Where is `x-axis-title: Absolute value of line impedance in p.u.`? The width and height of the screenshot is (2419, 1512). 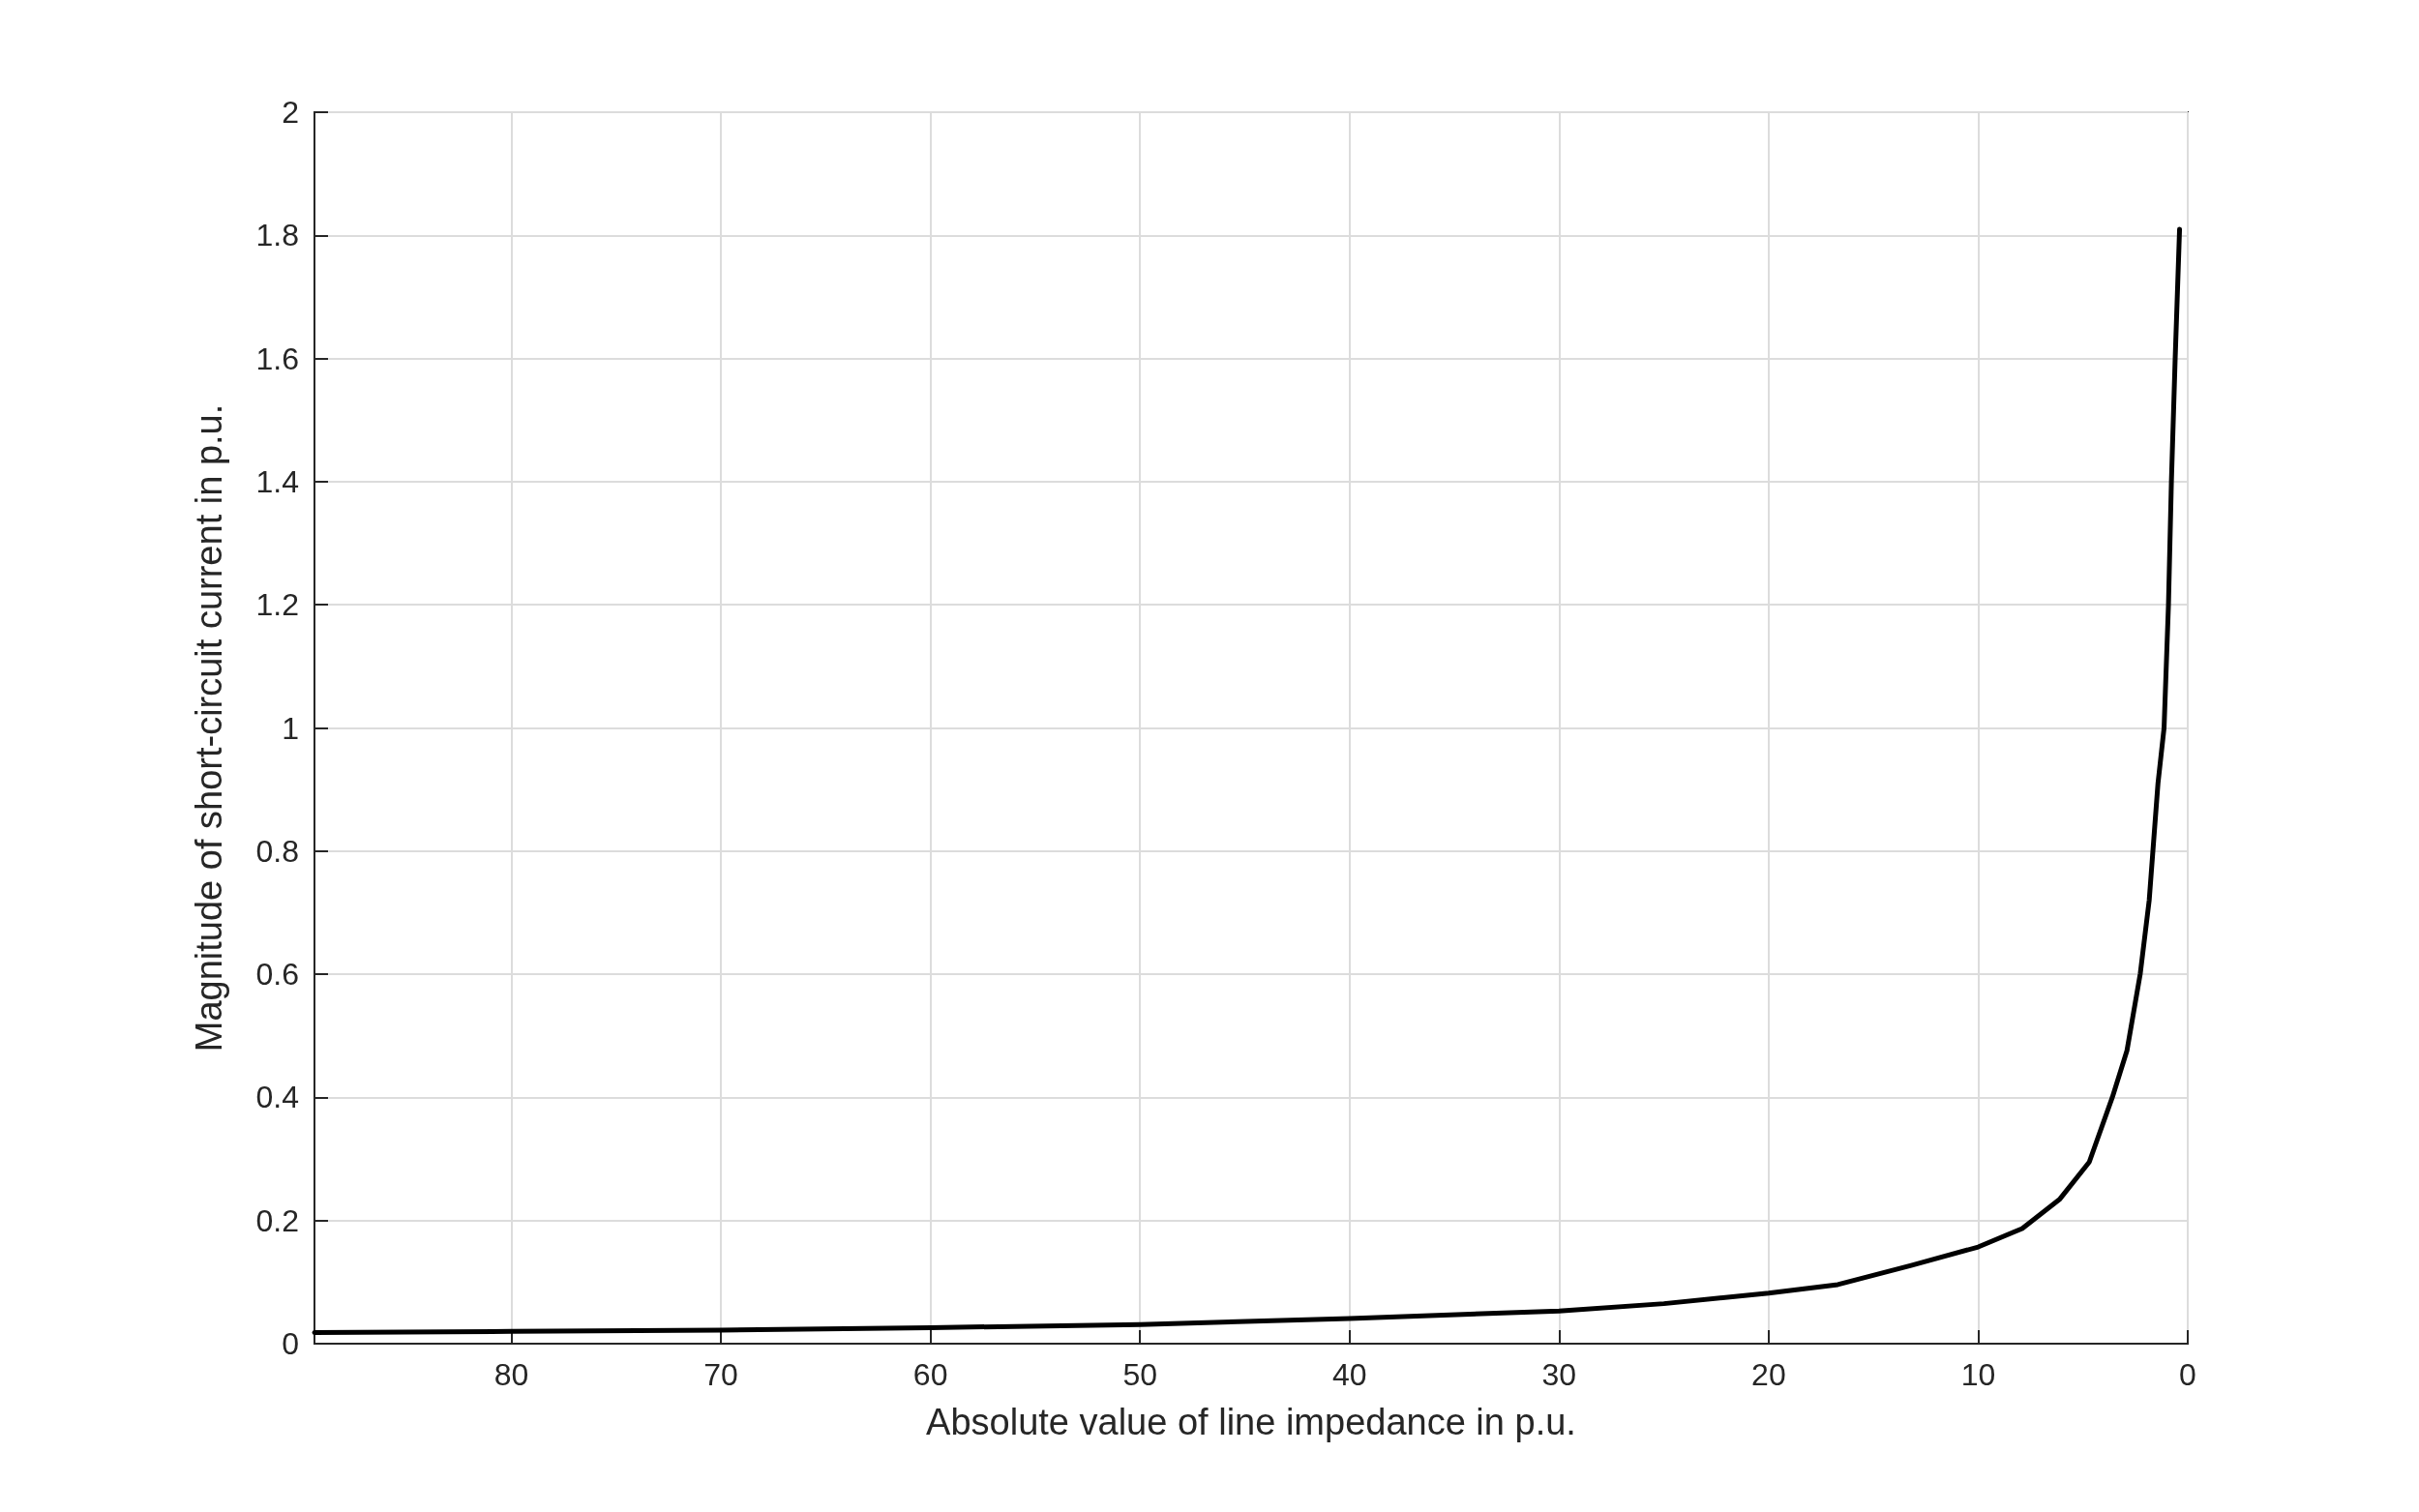 x-axis-title: Absolute value of line impedance in p.u. is located at coordinates (1251, 1422).